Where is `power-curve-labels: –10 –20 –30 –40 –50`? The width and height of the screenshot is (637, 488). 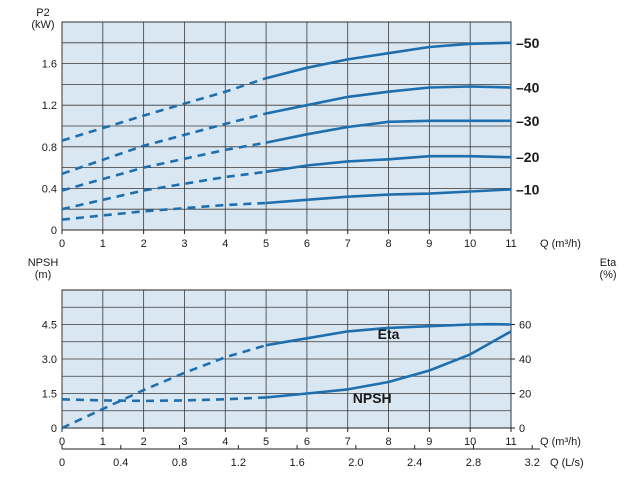 power-curve-labels: –10 –20 –30 –40 –50 is located at coordinates (528, 116).